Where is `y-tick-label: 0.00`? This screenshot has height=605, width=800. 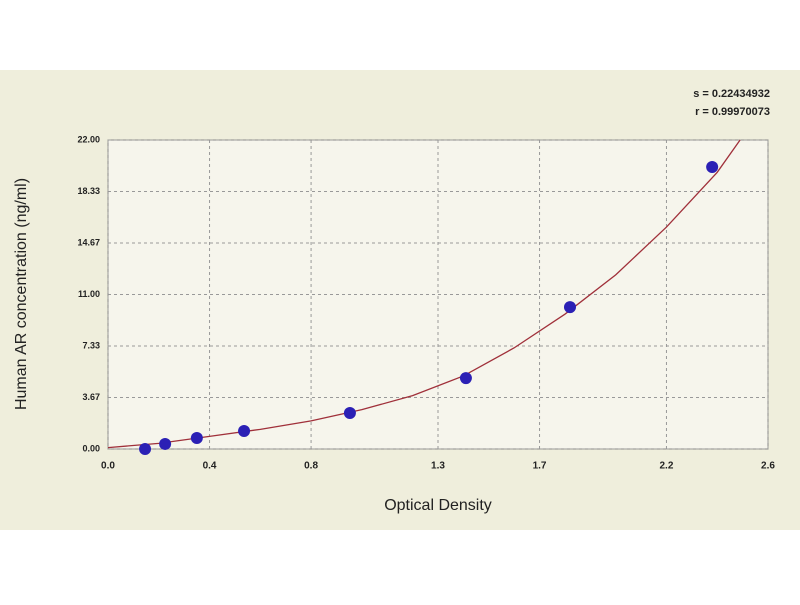 y-tick-label: 0.00 is located at coordinates (91, 448).